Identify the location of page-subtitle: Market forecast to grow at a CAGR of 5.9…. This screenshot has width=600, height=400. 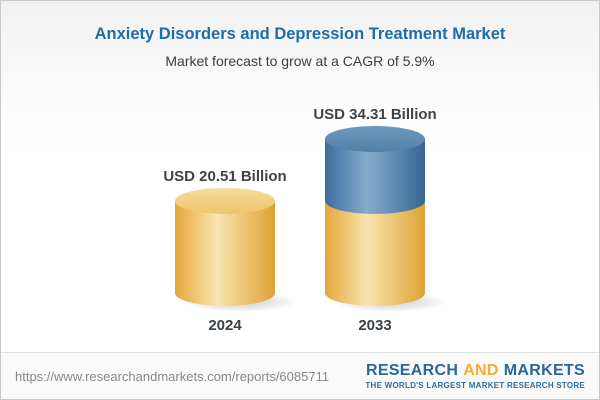
(300, 61).